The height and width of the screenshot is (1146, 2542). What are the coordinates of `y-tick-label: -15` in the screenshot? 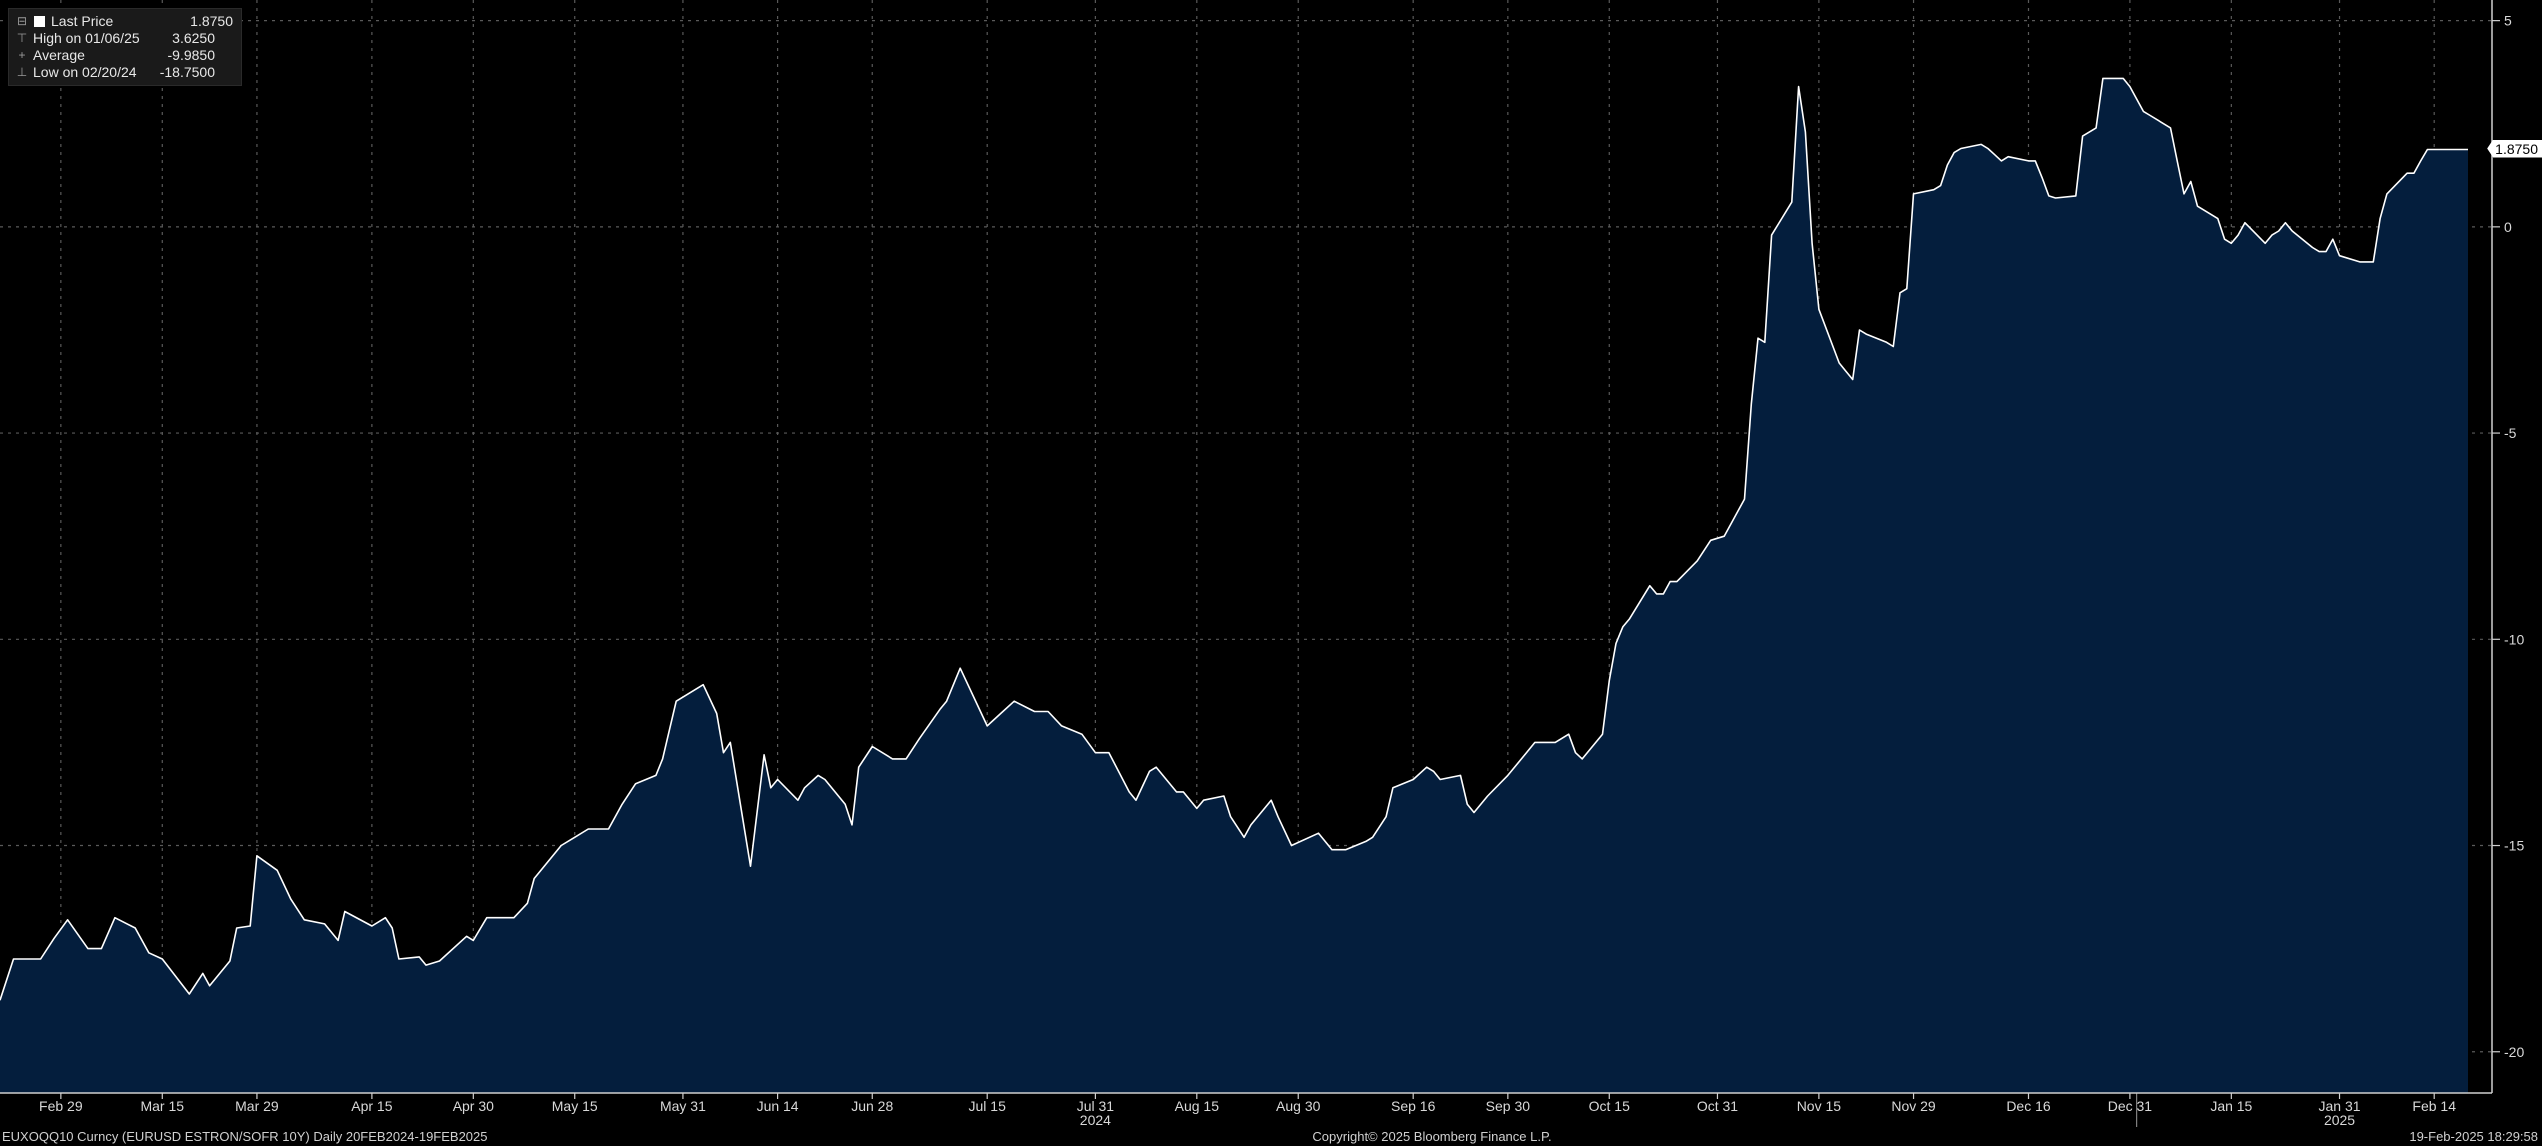 It's located at (2514, 846).